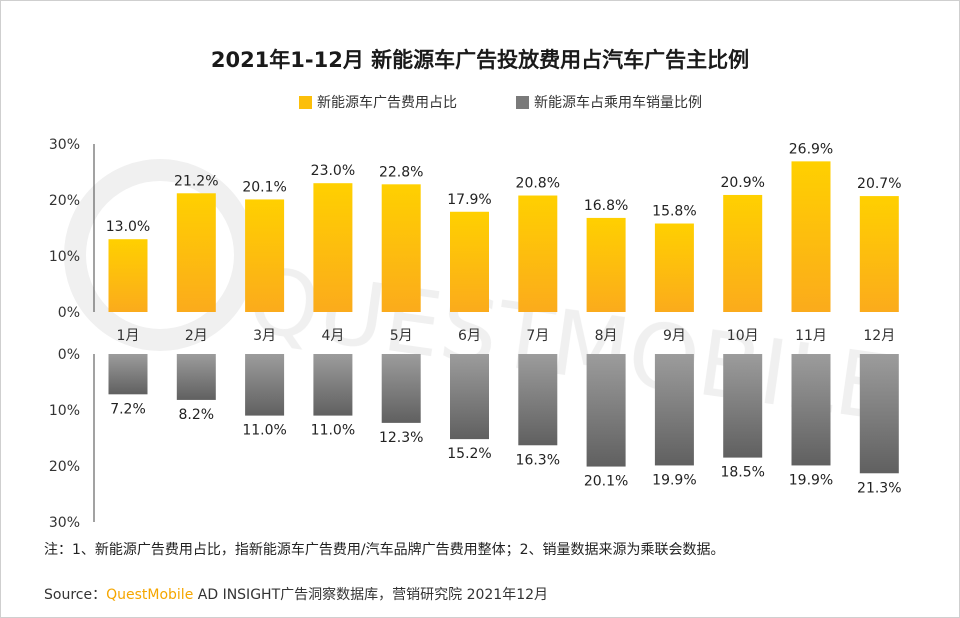  What do you see at coordinates (522, 102) in the screenshot?
I see `legend-swatch-gray` at bounding box center [522, 102].